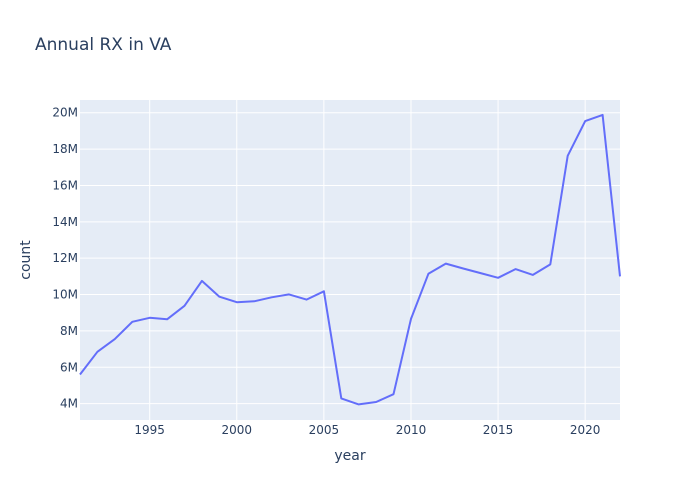 This screenshot has width=700, height=500. What do you see at coordinates (149, 430) in the screenshot?
I see `x-tick-label: 1995` at bounding box center [149, 430].